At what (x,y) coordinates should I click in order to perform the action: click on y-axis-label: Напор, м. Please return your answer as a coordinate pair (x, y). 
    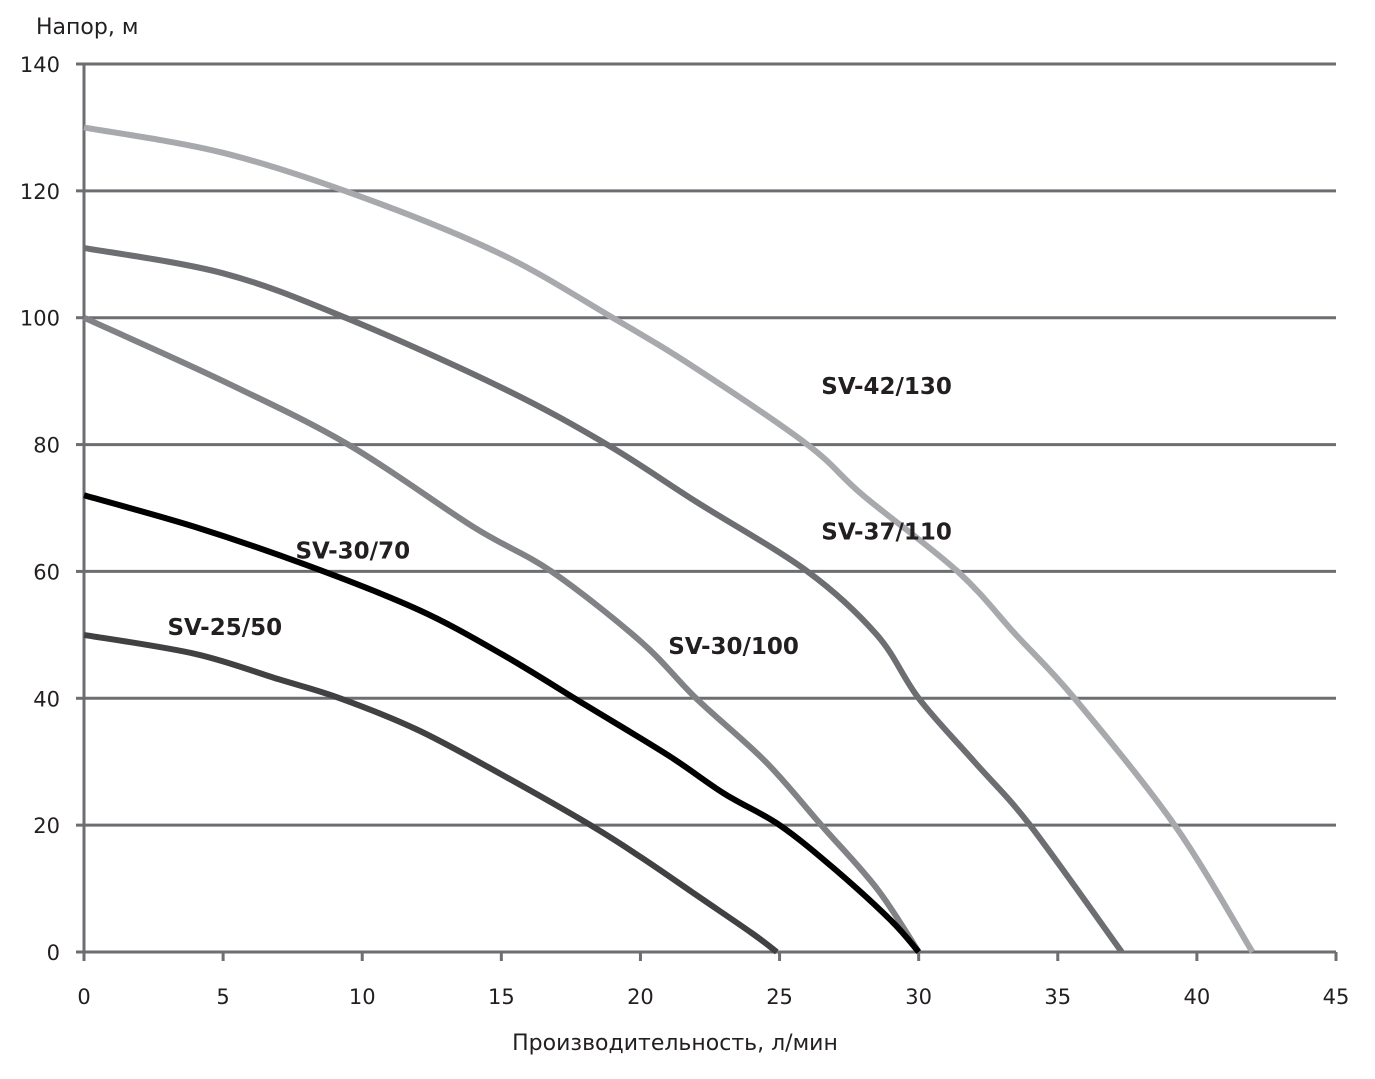
    Looking at the image, I should click on (87, 27).